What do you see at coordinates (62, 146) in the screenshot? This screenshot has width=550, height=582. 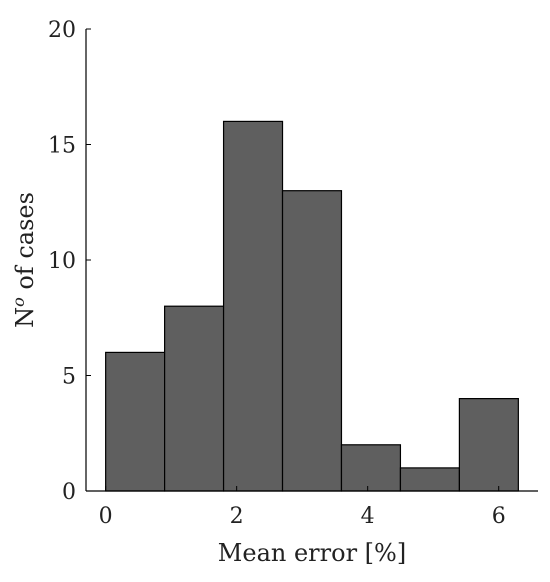 I see `y-tick-label: 15` at bounding box center [62, 146].